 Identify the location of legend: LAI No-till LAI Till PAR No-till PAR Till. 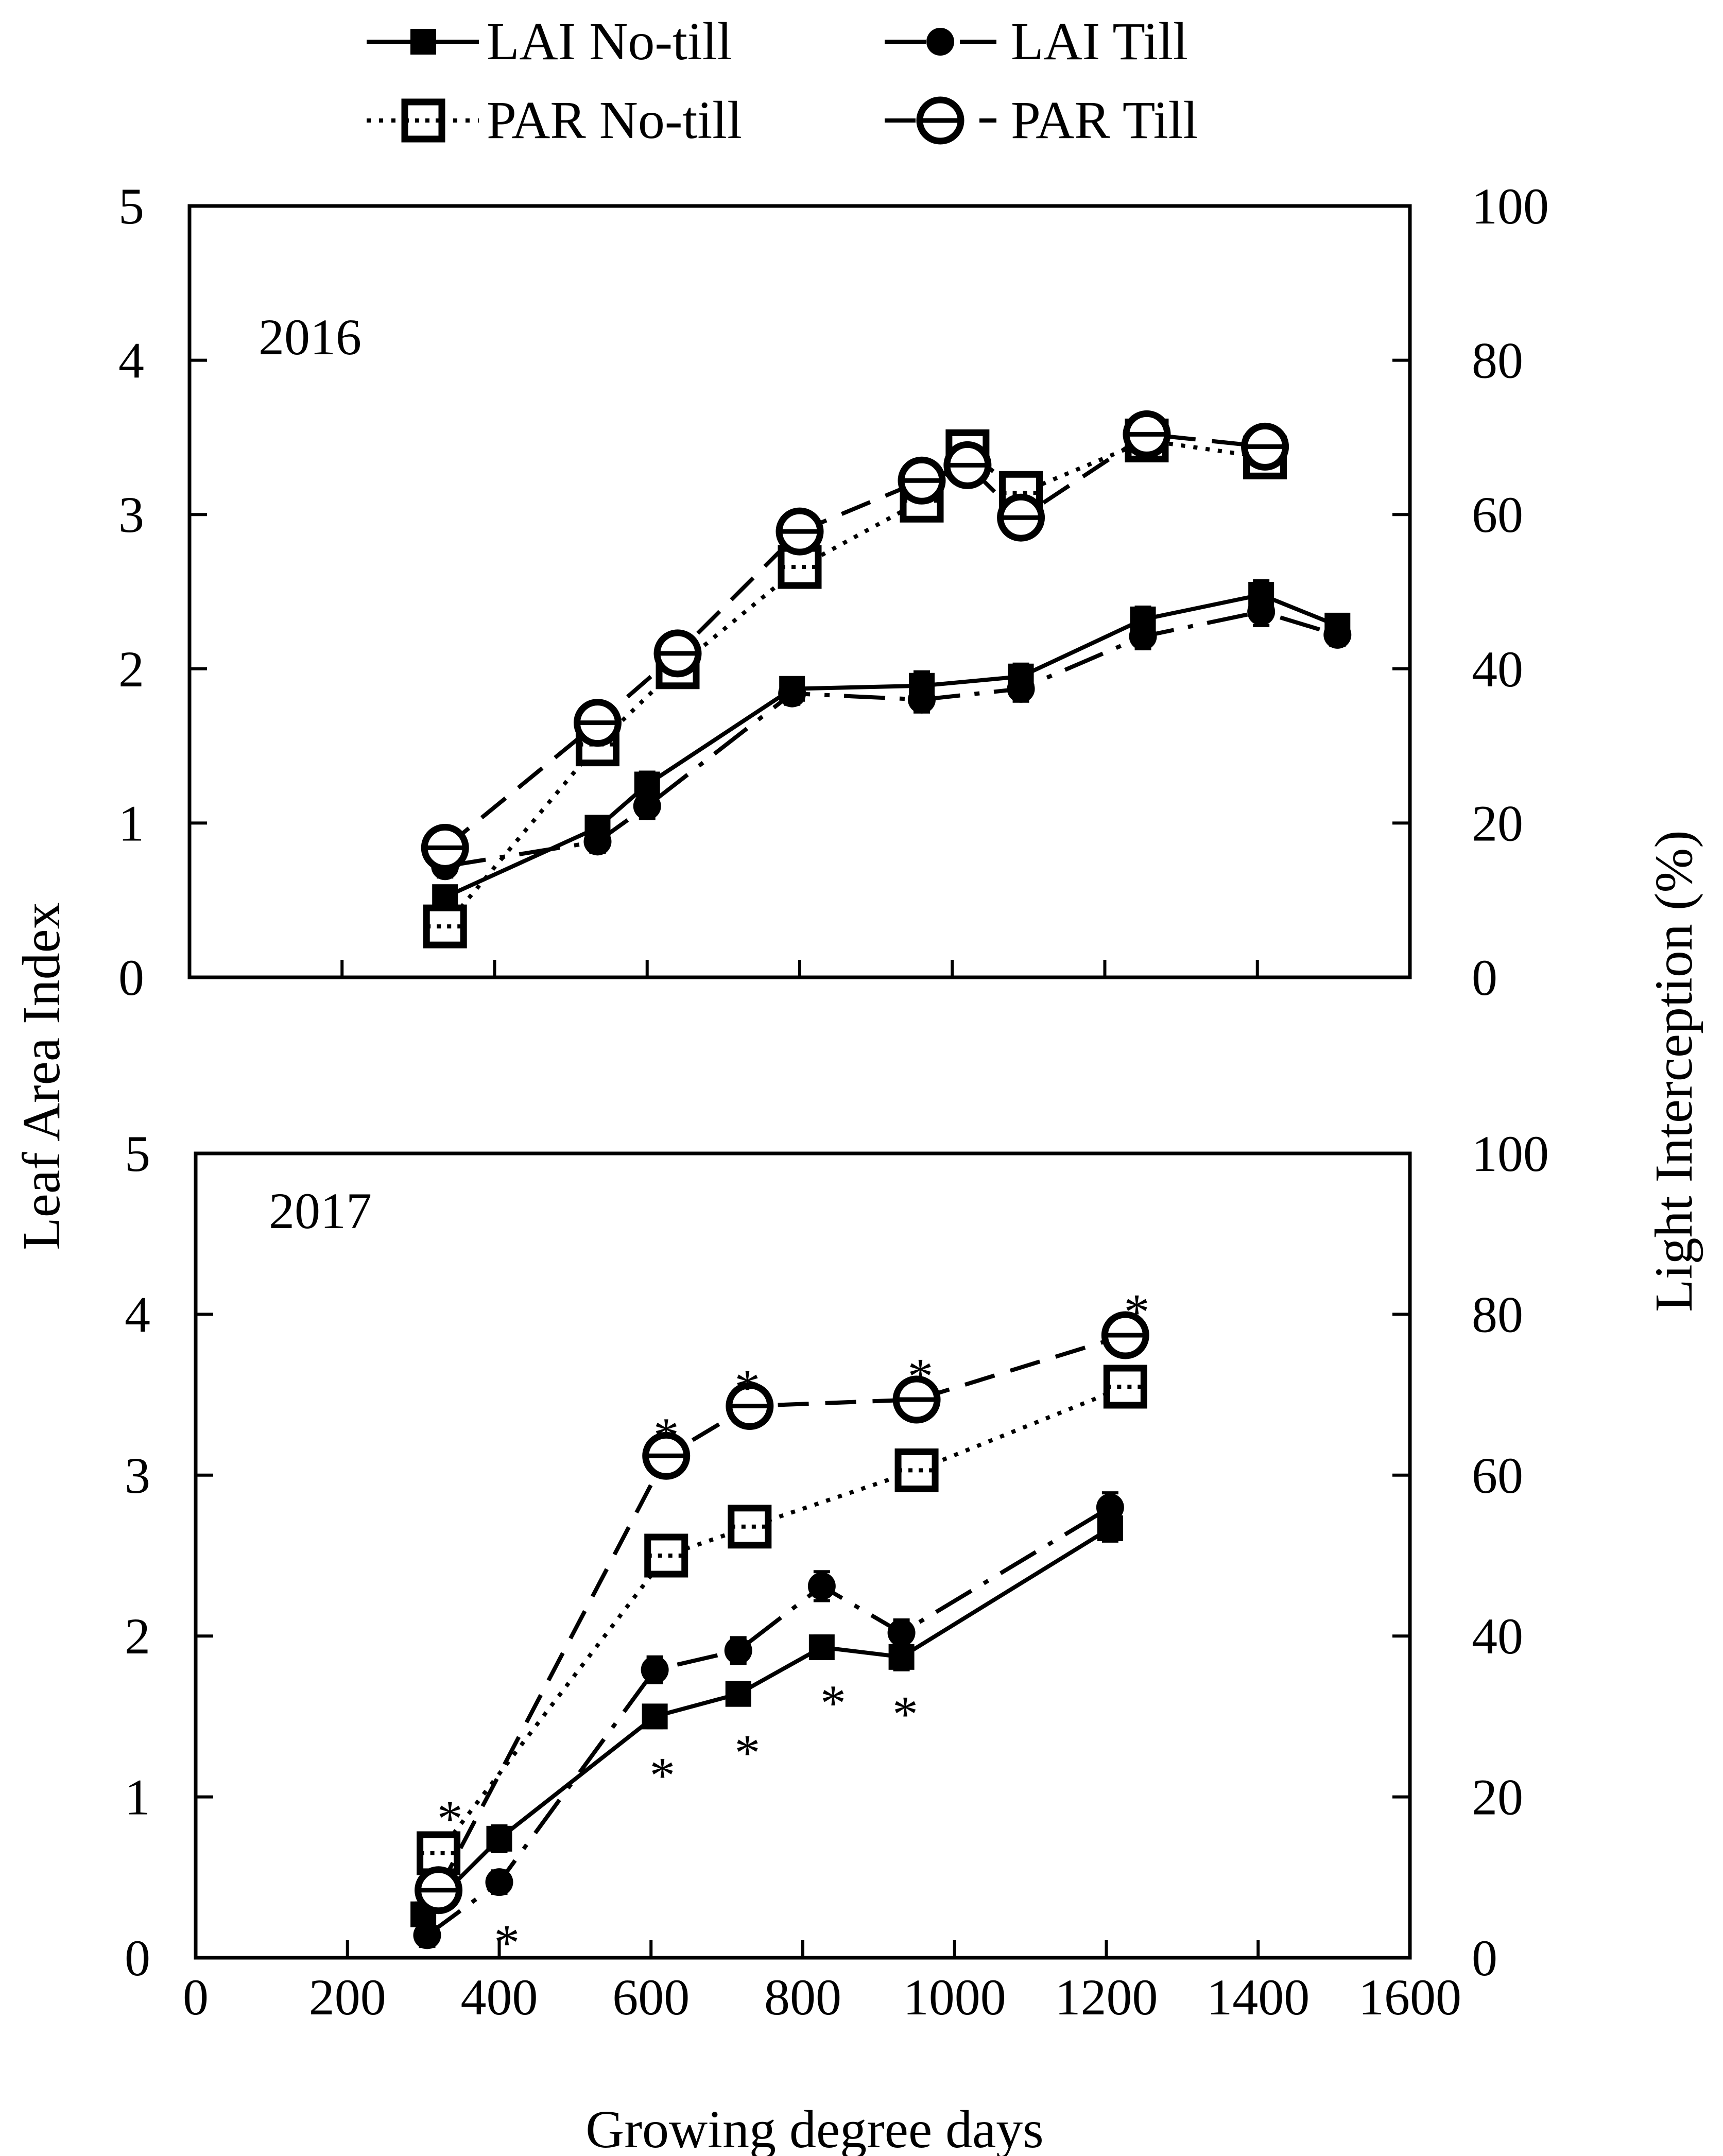
(783, 81).